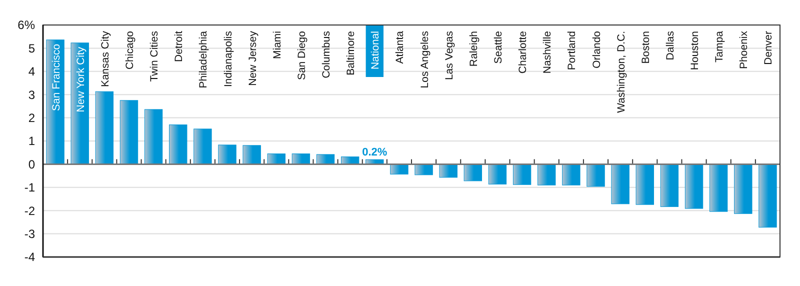 This screenshot has height=286, width=800. What do you see at coordinates (768, 47) in the screenshot?
I see `x-tick-label: Denver` at bounding box center [768, 47].